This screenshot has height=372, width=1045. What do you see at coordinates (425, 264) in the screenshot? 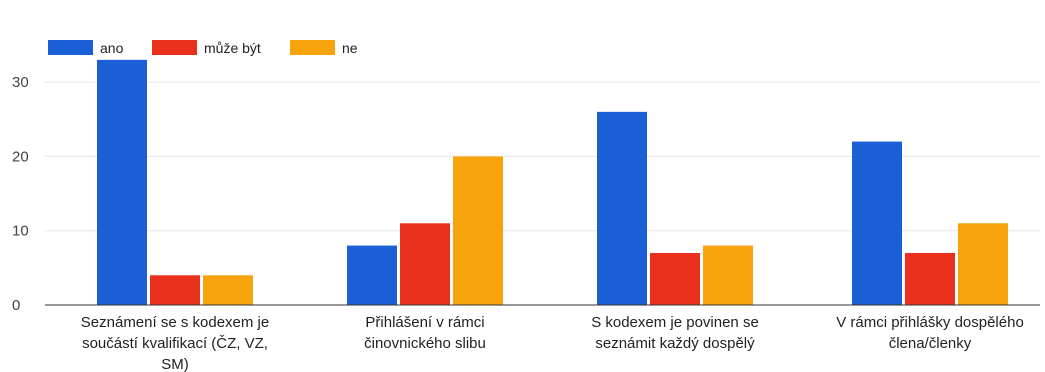
I see `bar-může-být-1` at bounding box center [425, 264].